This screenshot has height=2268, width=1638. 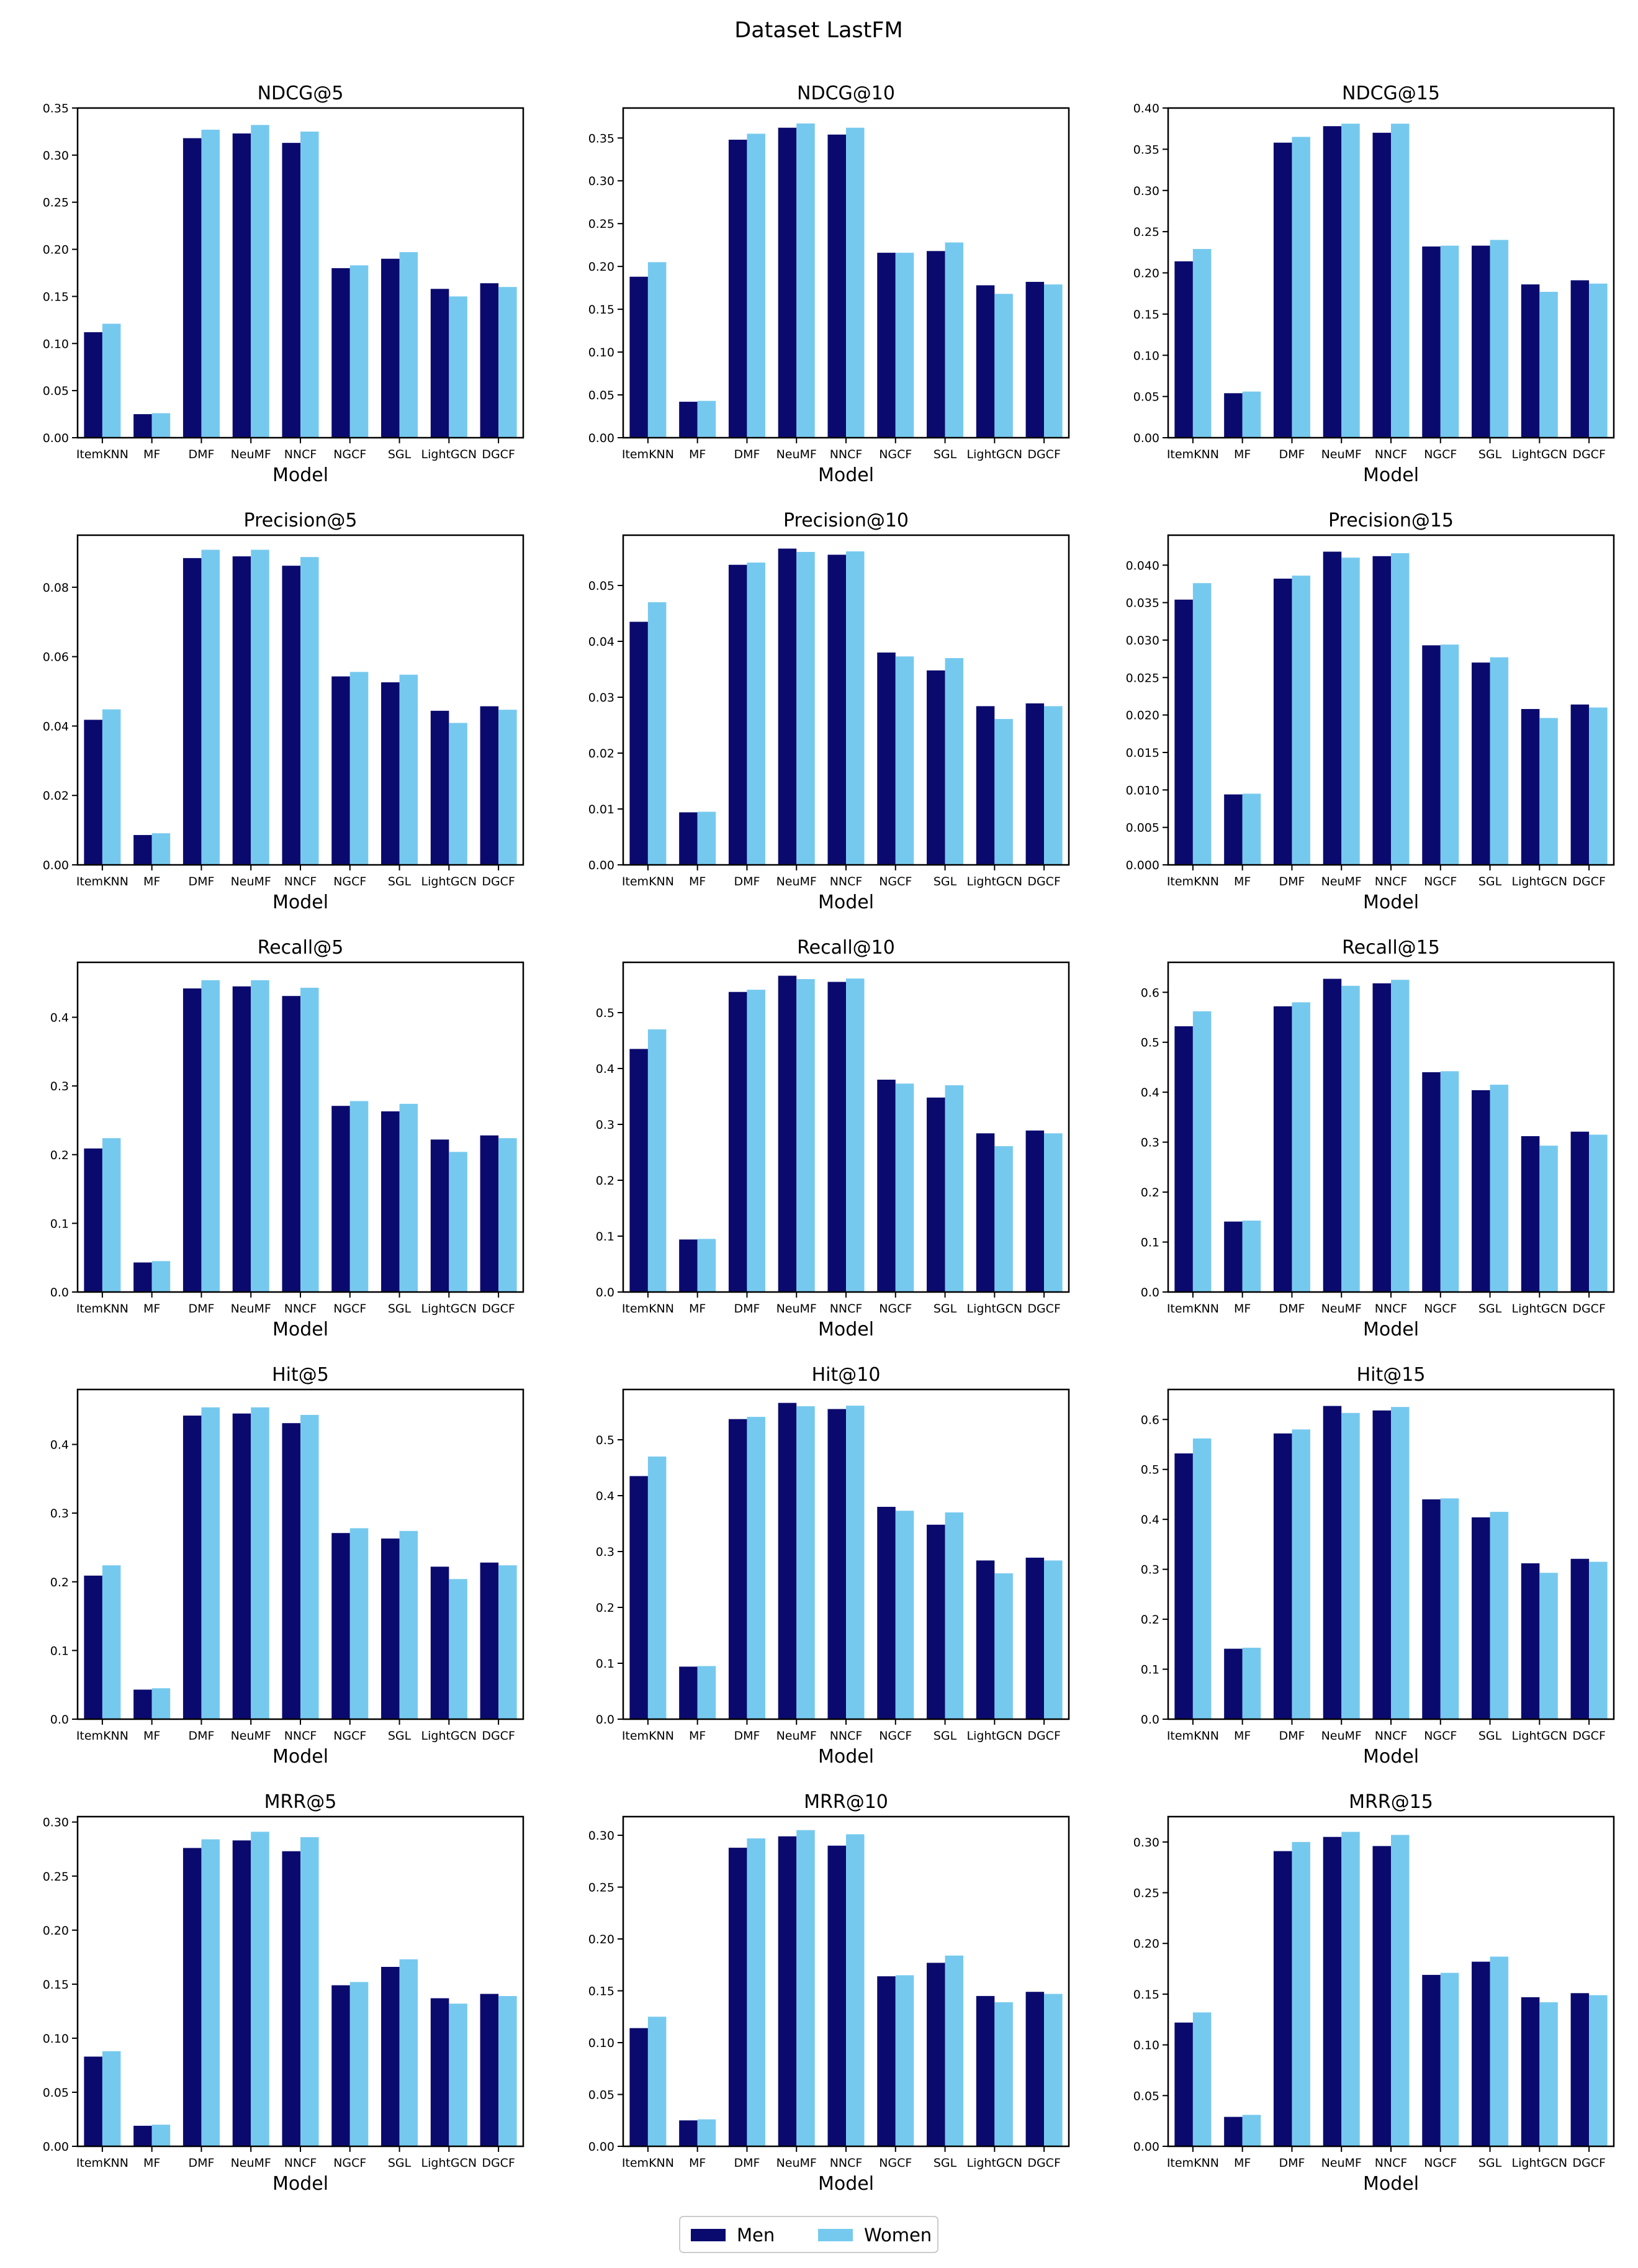 What do you see at coordinates (946, 454) in the screenshot?
I see `chart-ndcg-10-xtick-label-sgl: SGL` at bounding box center [946, 454].